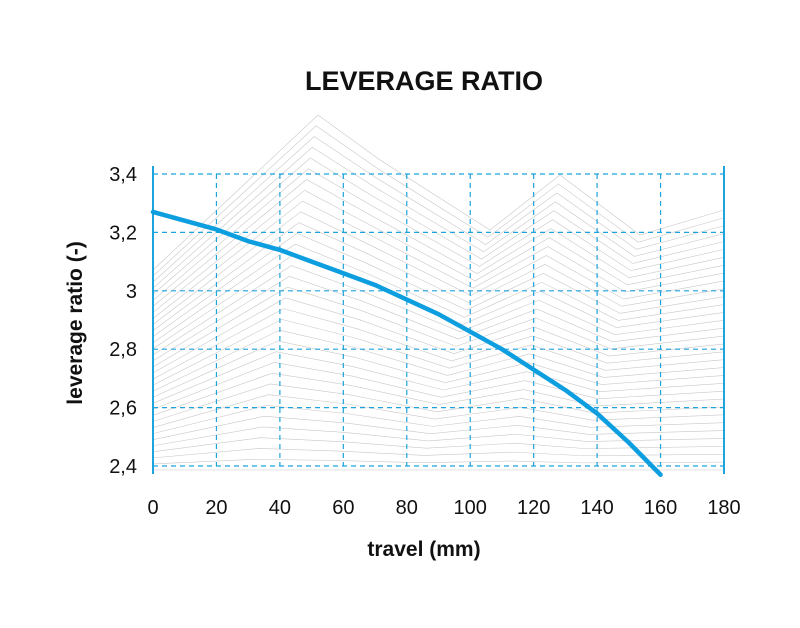 The image size is (800, 628). Describe the element at coordinates (152, 508) in the screenshot. I see `x-tick-label: 0` at that location.